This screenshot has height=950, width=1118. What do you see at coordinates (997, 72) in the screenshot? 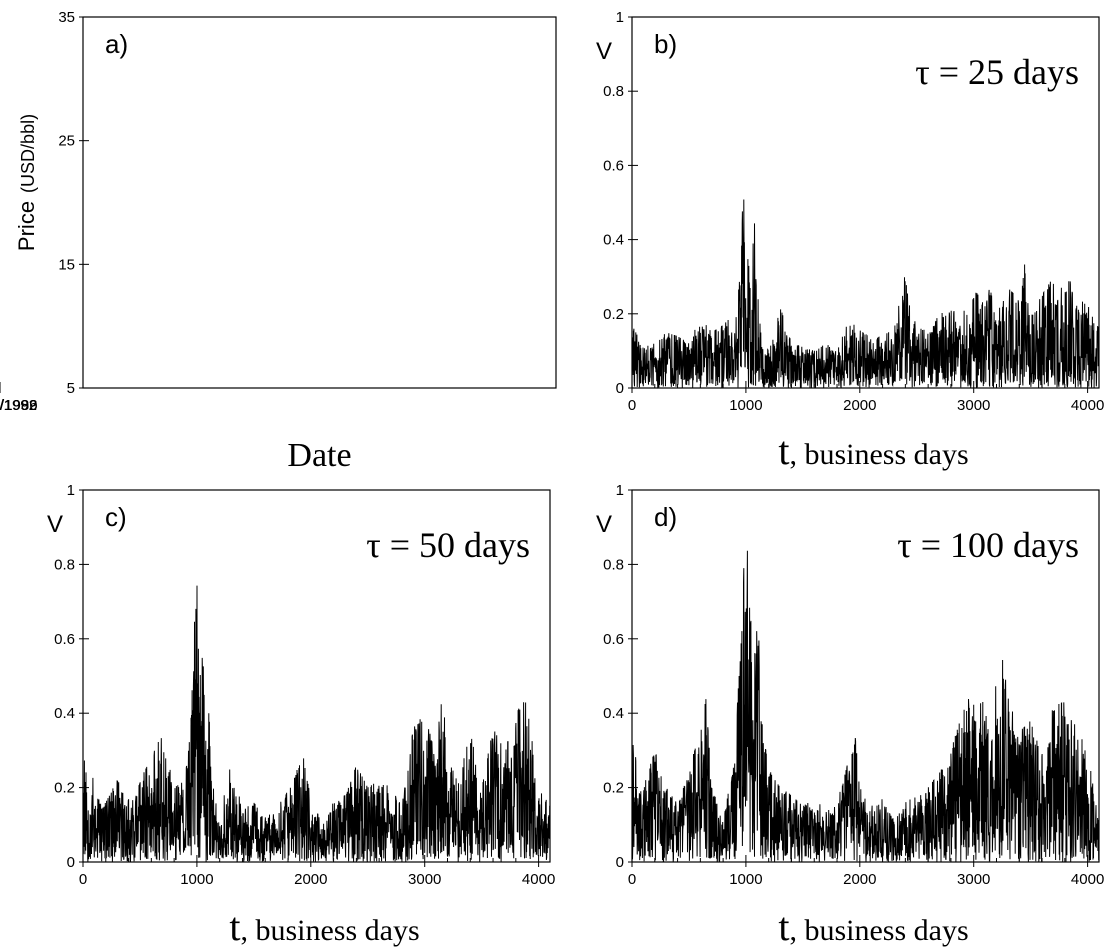
I see `tau-annotation: τ = 25 days` at bounding box center [997, 72].